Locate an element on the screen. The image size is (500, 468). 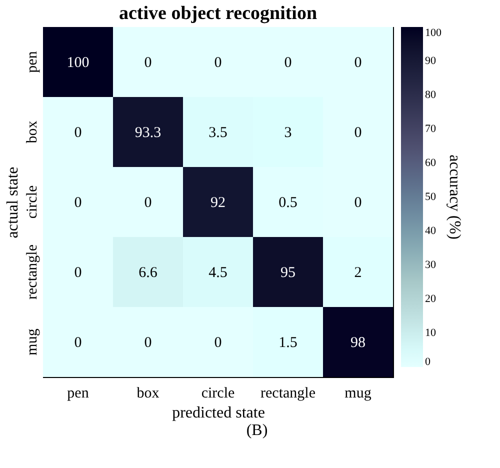
data-label: 4.5 is located at coordinates (218, 273).